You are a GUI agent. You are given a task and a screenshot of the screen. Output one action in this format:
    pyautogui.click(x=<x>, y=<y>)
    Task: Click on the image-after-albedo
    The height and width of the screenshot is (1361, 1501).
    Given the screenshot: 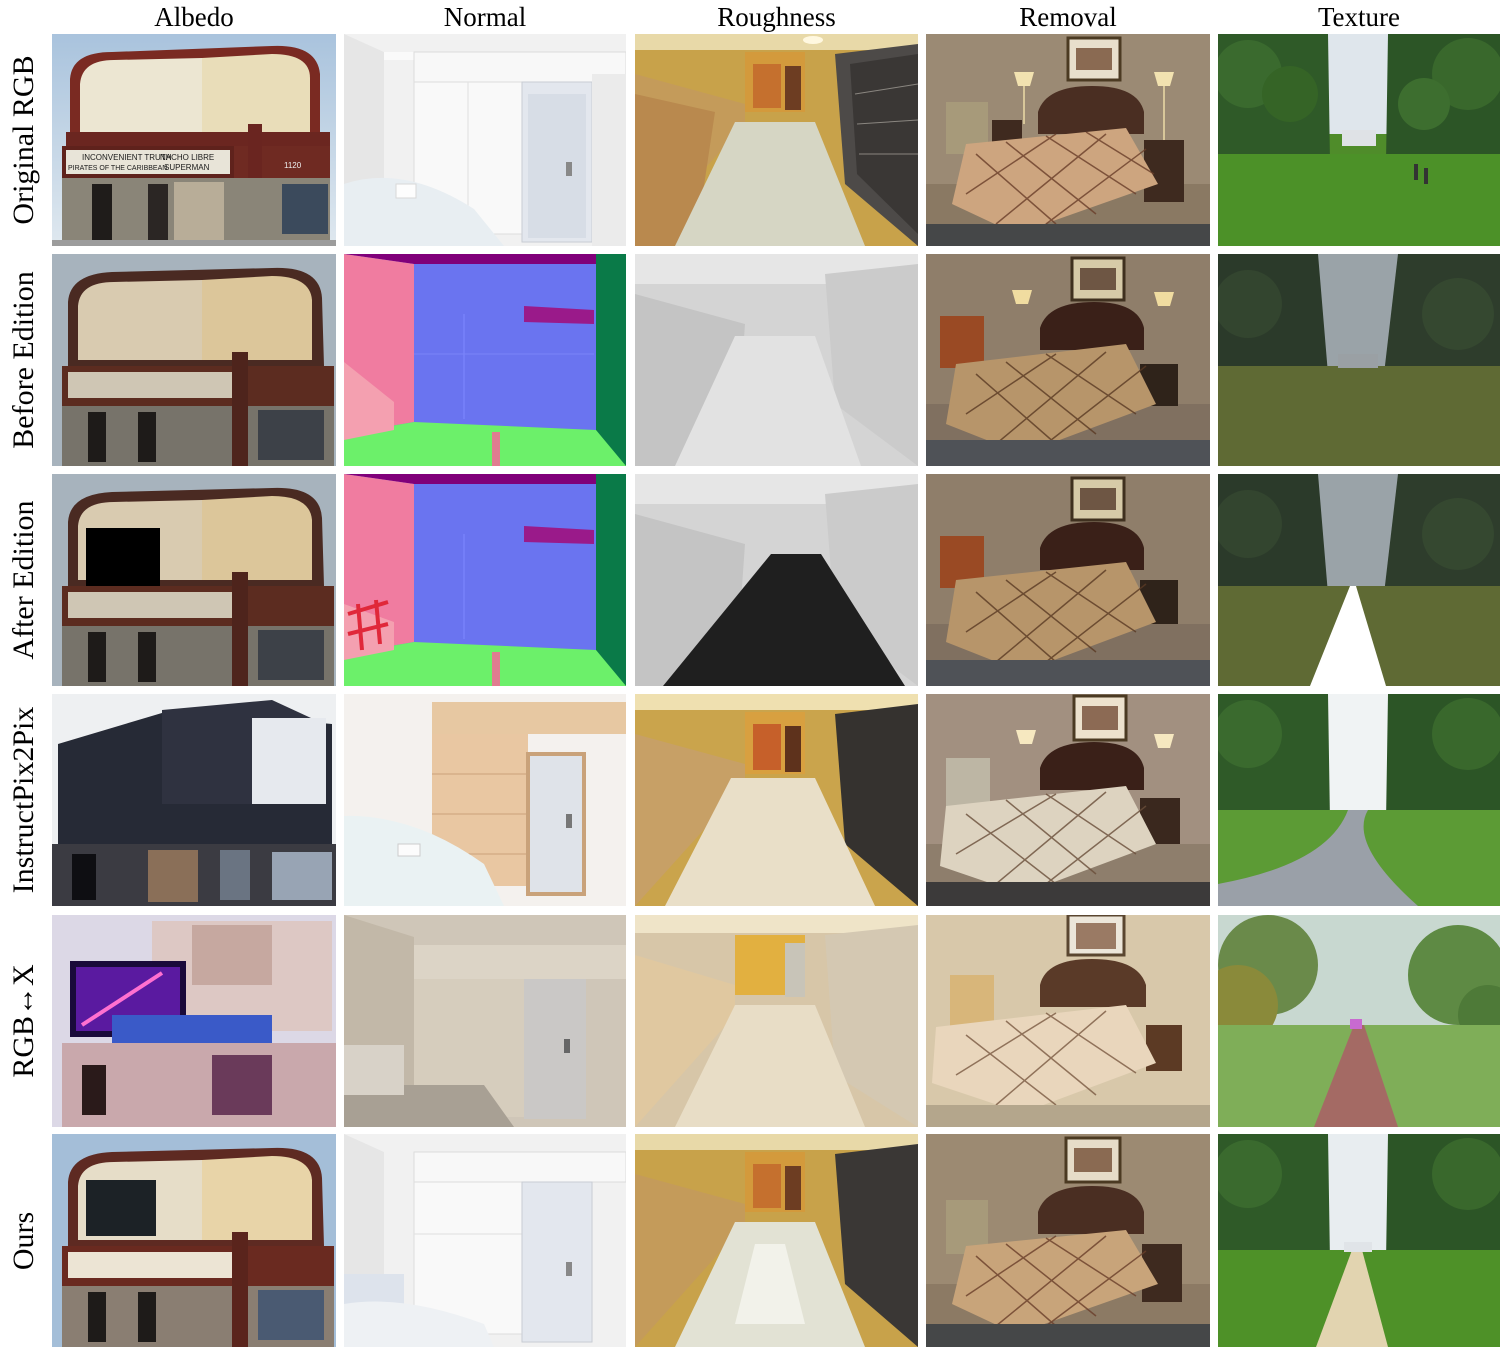 What is the action you would take?
    pyautogui.click(x=194, y=580)
    